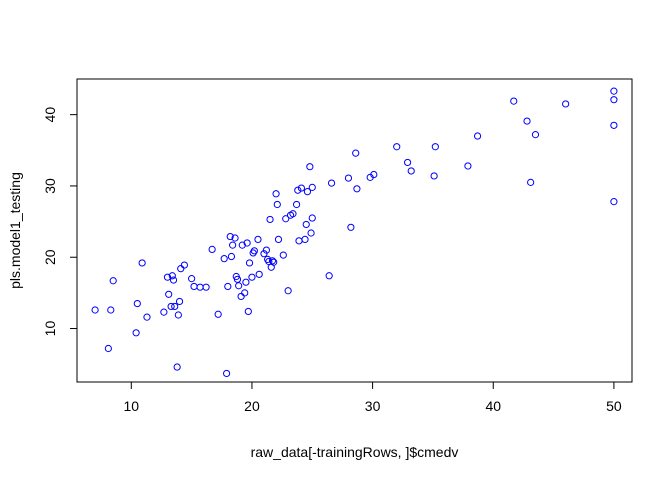 The width and height of the screenshot is (672, 480). What do you see at coordinates (50, 257) in the screenshot?
I see `y-tick-label: 20` at bounding box center [50, 257].